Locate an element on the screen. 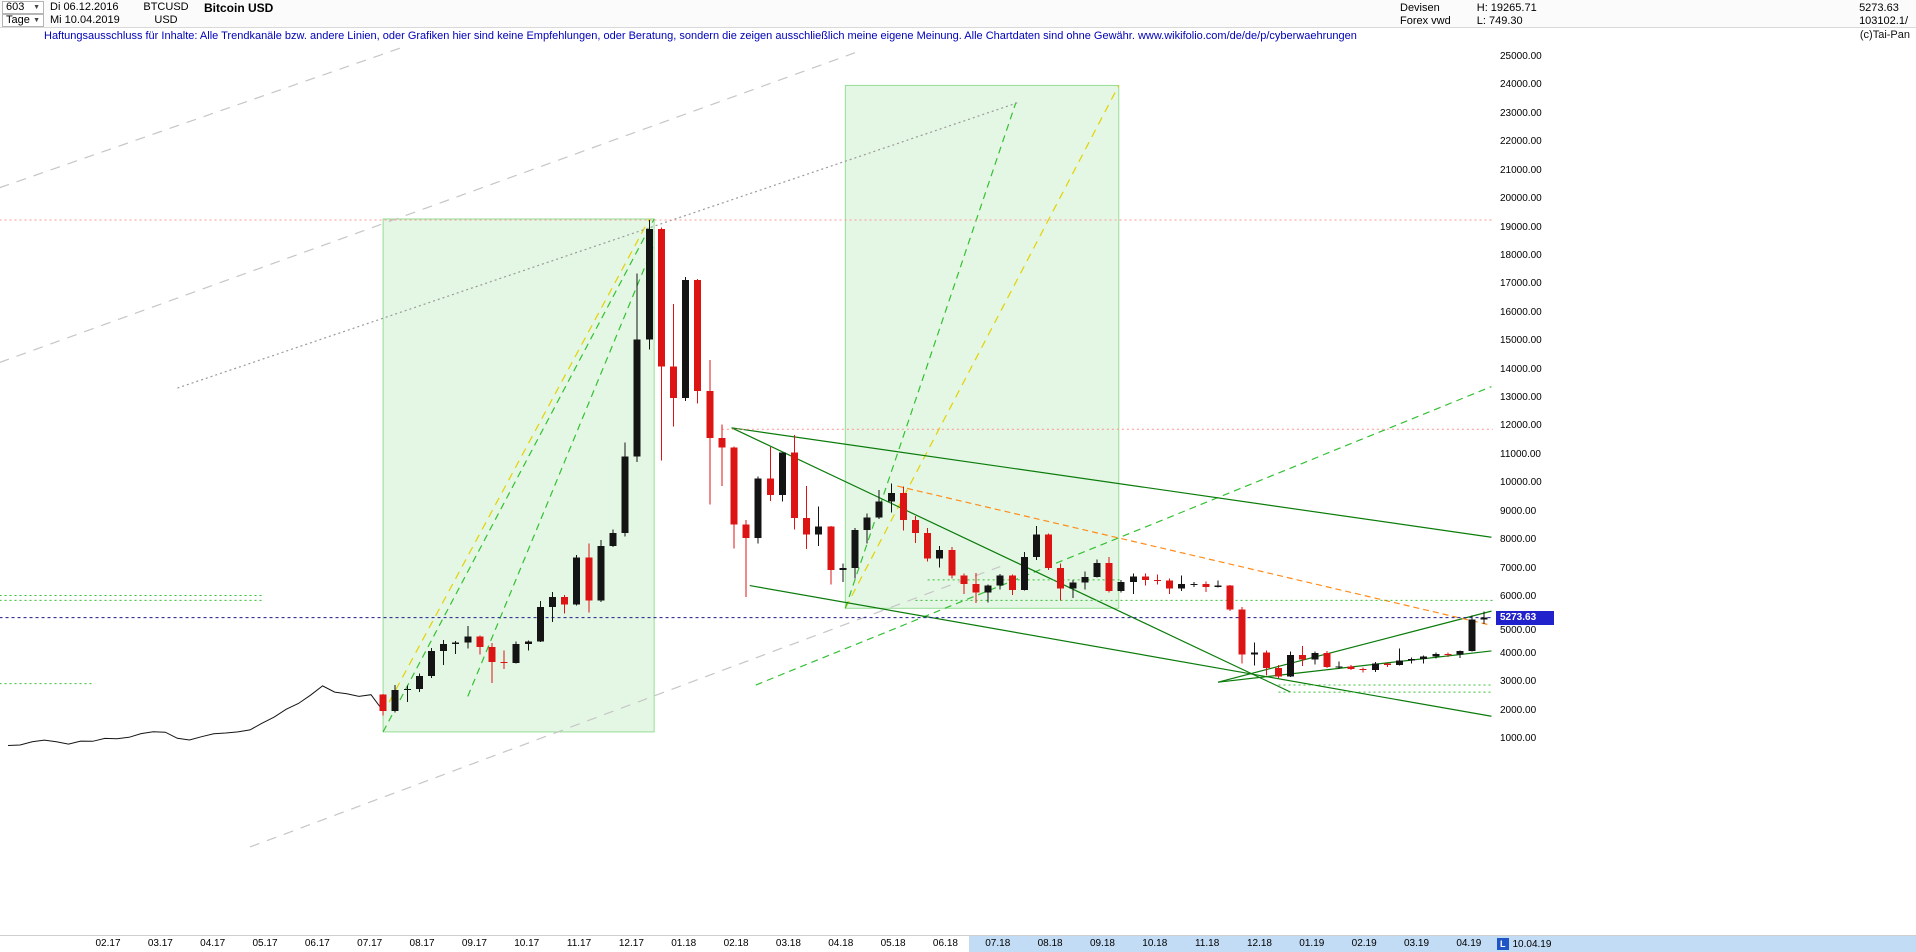 The image size is (1916, 952). y-axis-label: 23000.00 is located at coordinates (1521, 113).